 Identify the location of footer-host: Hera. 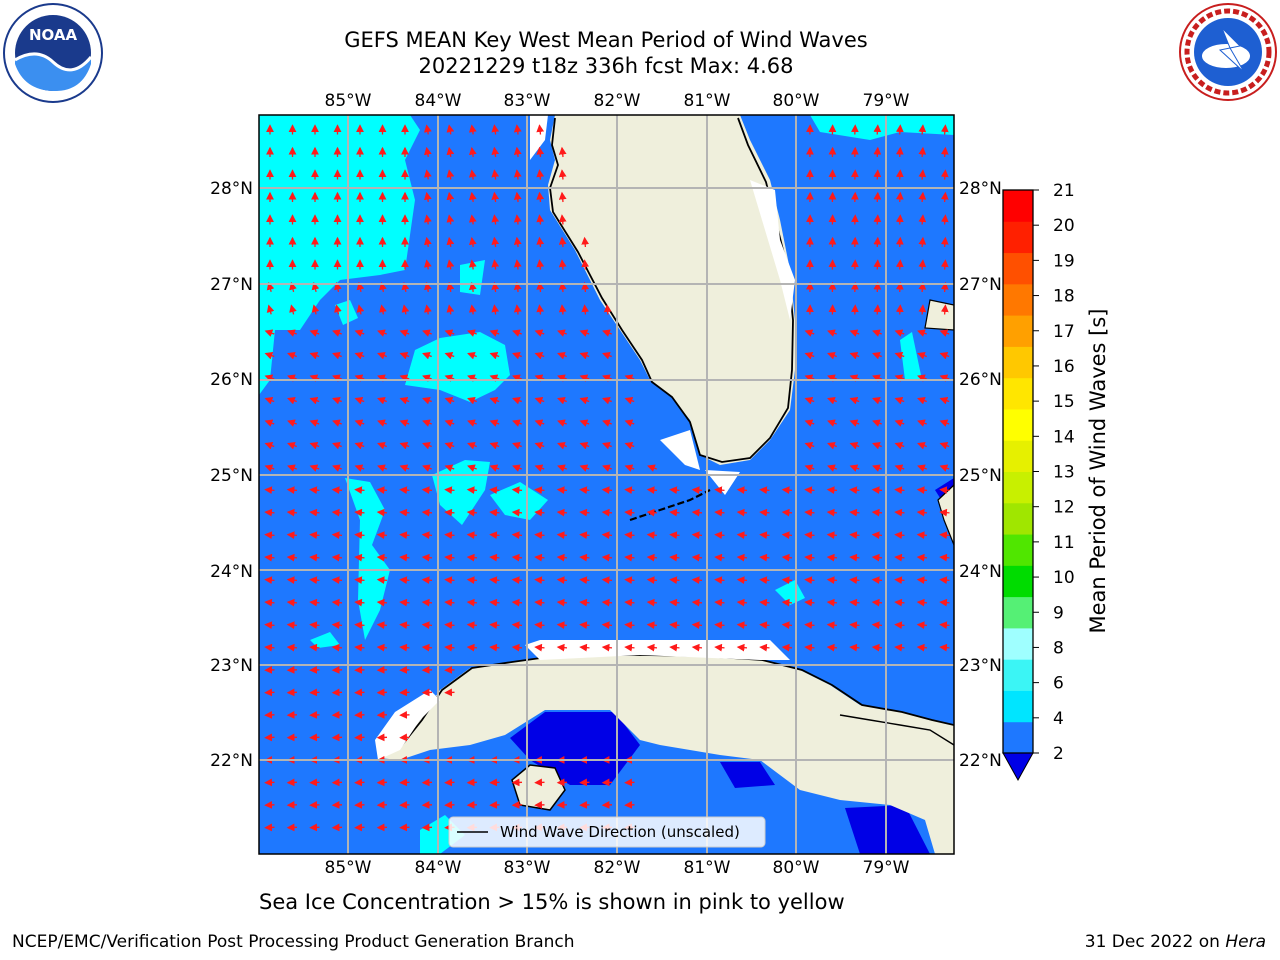
(1245, 942).